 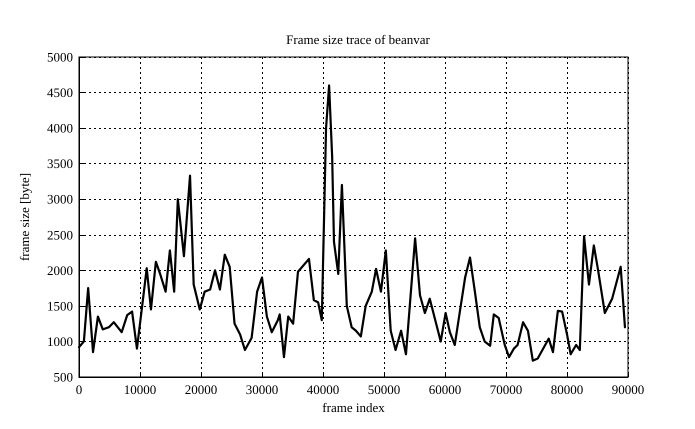 I want to click on y-tick-label: 5000, so click(x=60, y=57).